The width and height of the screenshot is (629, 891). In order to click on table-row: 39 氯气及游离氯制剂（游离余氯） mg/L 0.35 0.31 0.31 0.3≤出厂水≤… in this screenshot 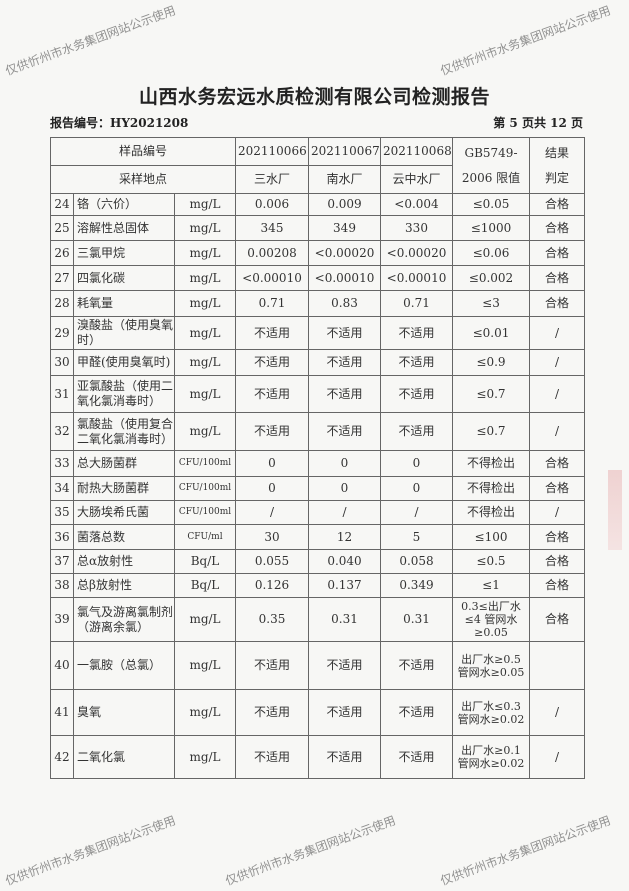, I will do `click(317, 619)`.